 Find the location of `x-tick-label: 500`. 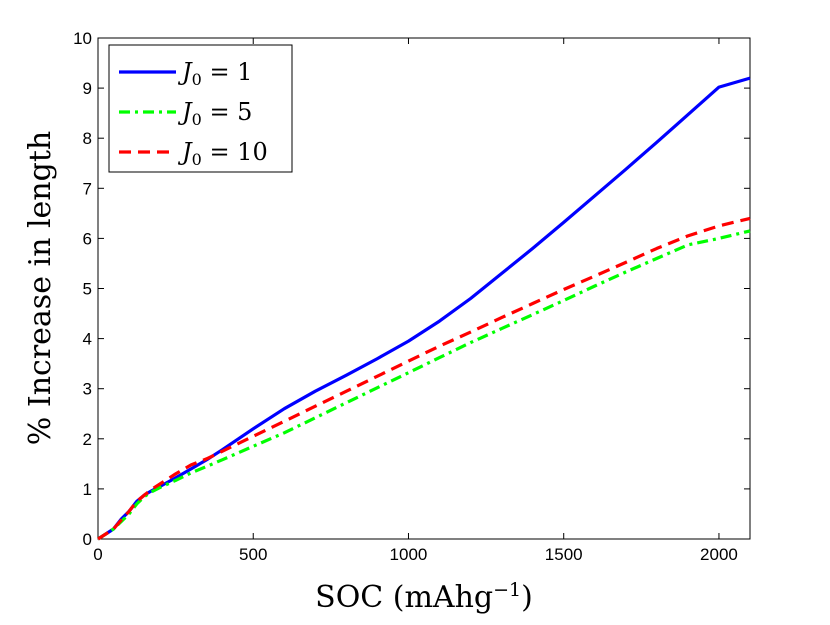

x-tick-label: 500 is located at coordinates (253, 554).